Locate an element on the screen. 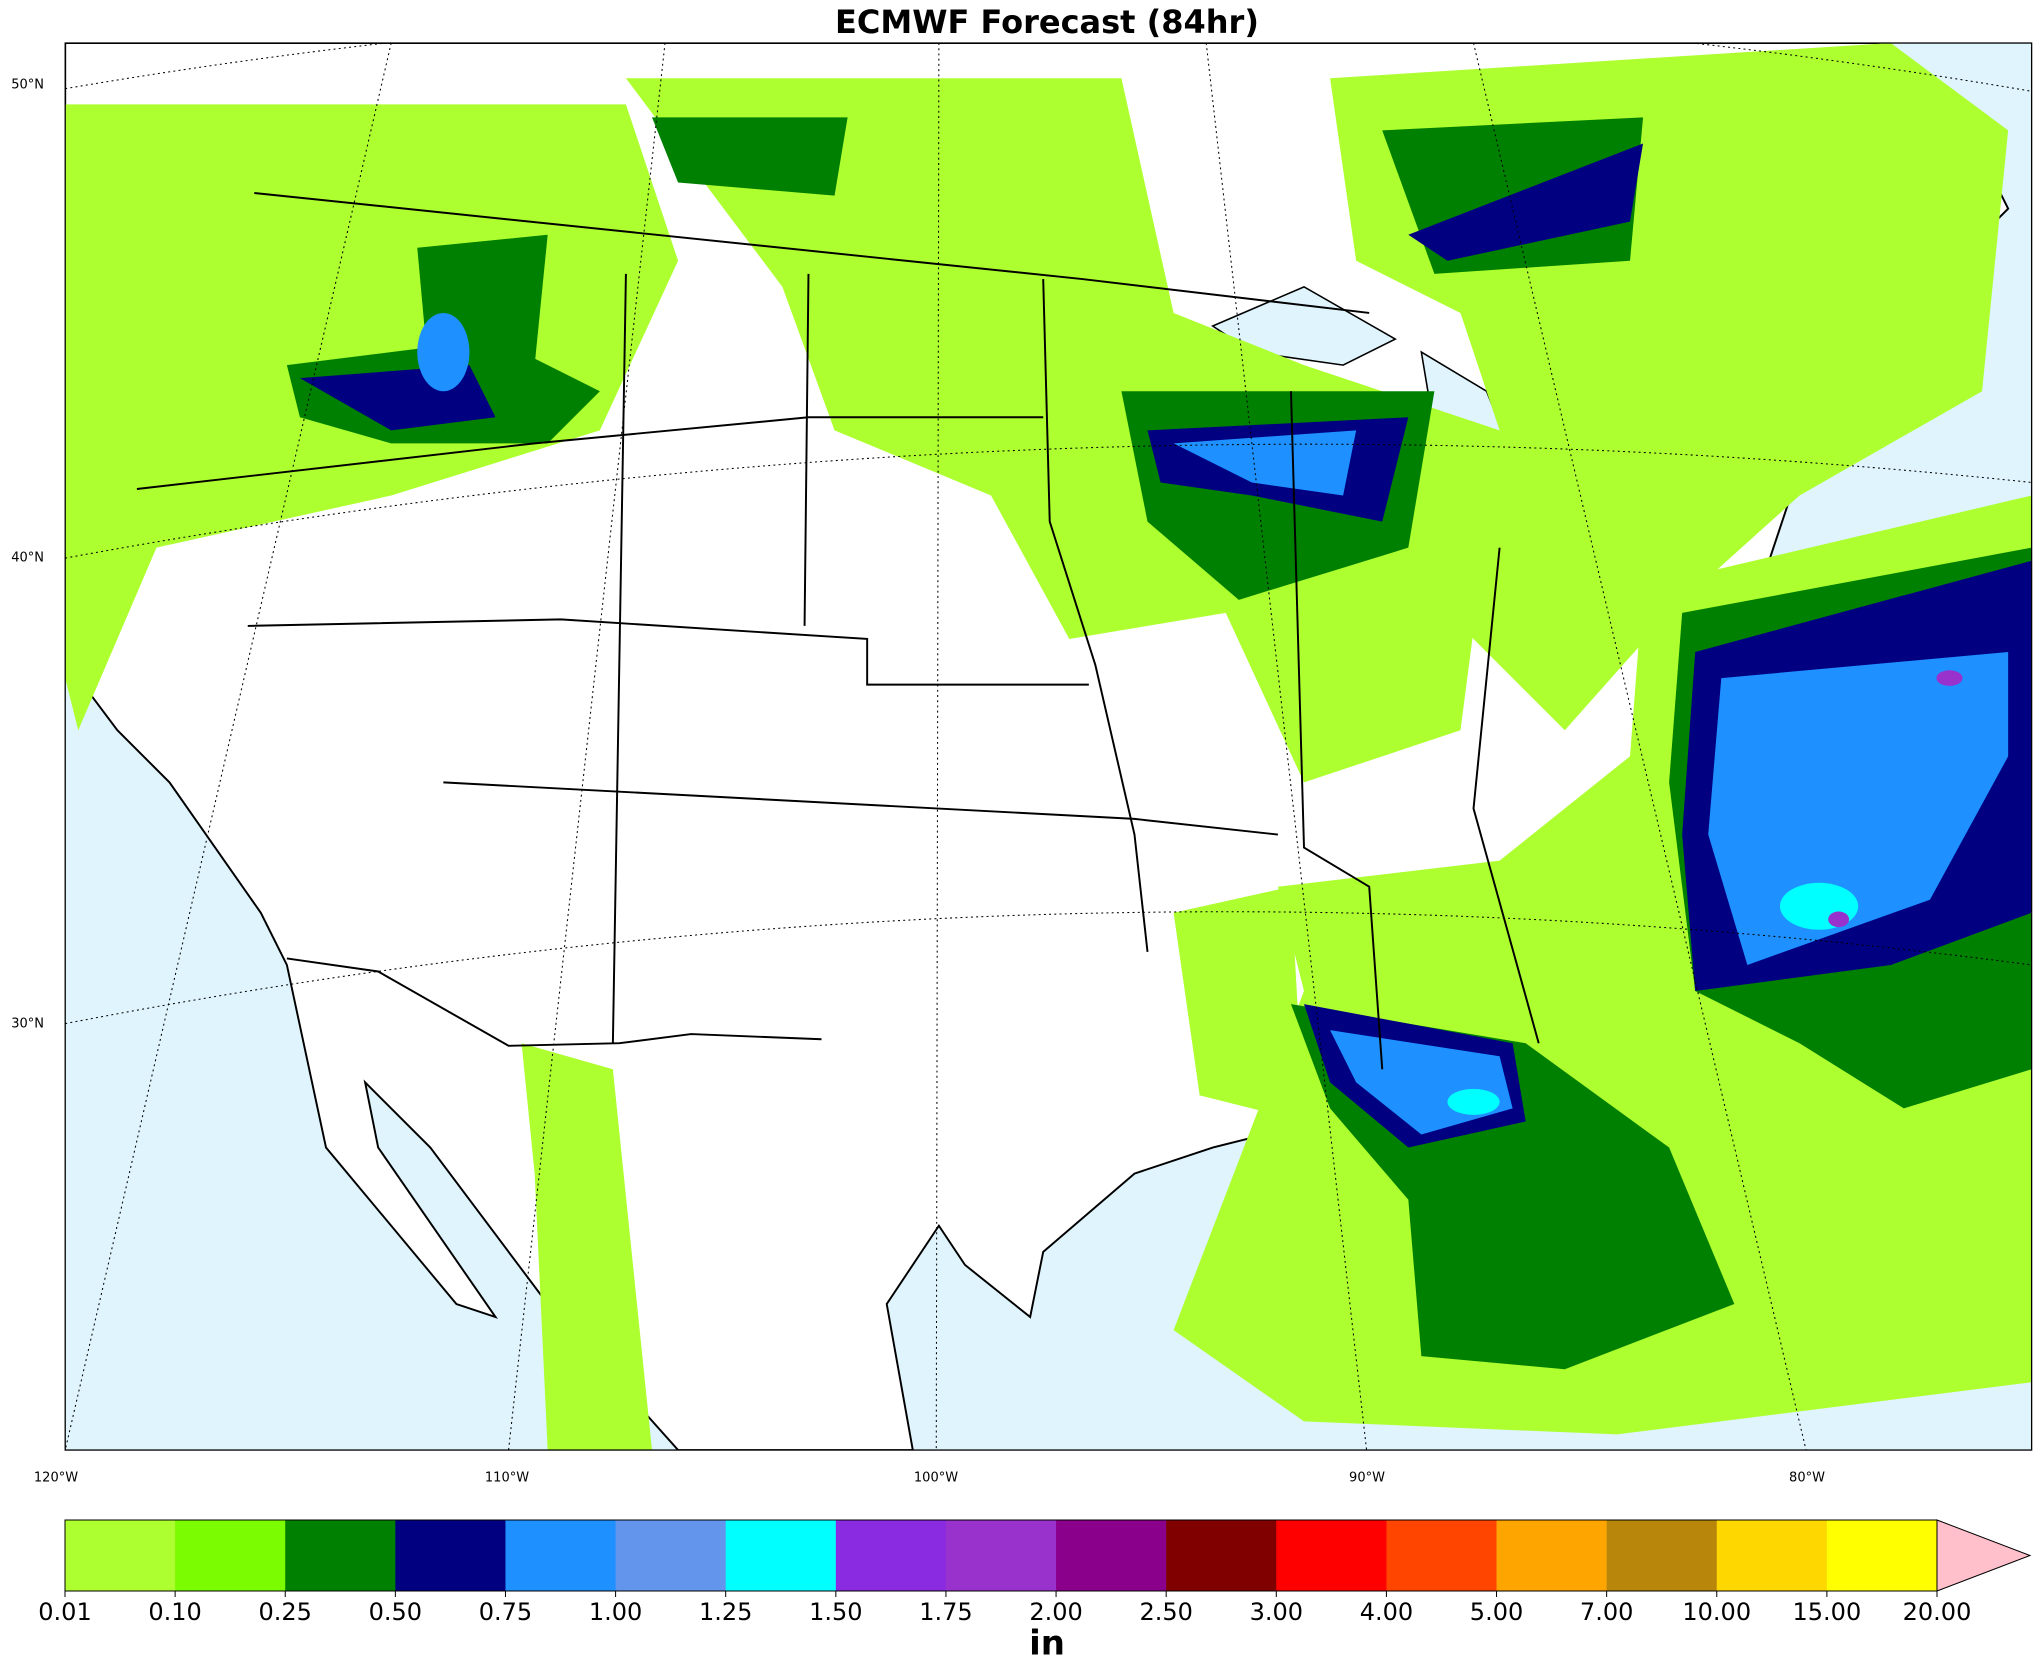 The width and height of the screenshot is (2034, 1666). colorbar-tick-label: 1.75 is located at coordinates (945, 1612).